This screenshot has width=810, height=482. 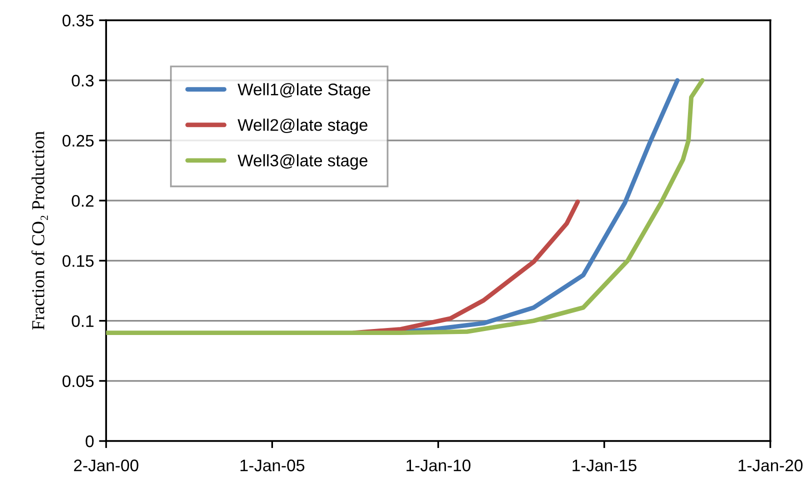 I want to click on y-tick-label: 0.1, so click(x=83, y=321).